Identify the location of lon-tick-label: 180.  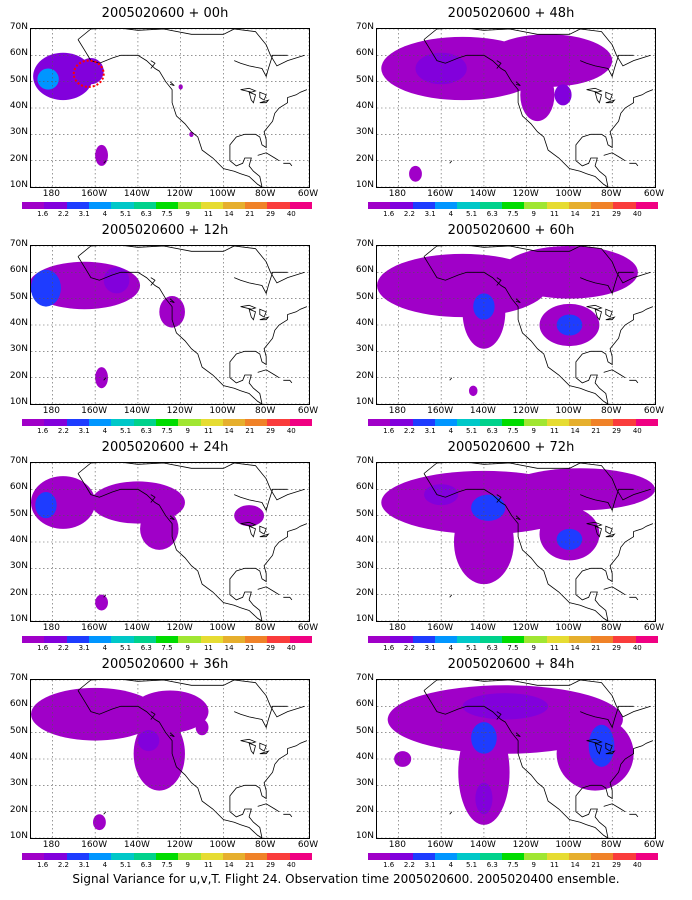
(397, 411).